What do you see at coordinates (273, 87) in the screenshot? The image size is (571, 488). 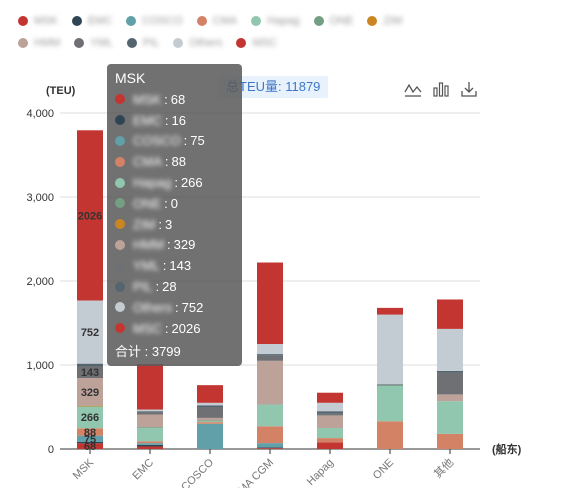 I see `total-teu-badge: 总TEU量: 11879` at bounding box center [273, 87].